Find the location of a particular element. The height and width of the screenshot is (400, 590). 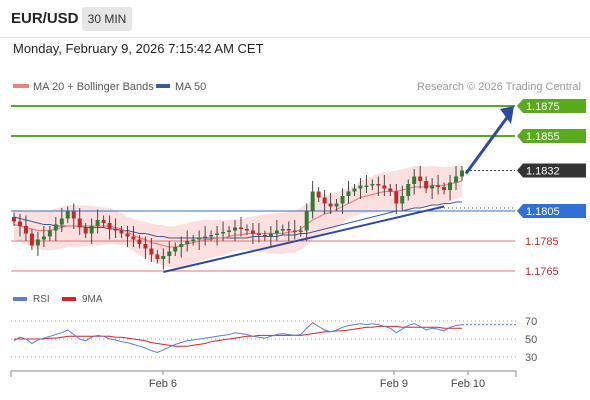

timeframe-button: 30 MIN is located at coordinates (107, 19).